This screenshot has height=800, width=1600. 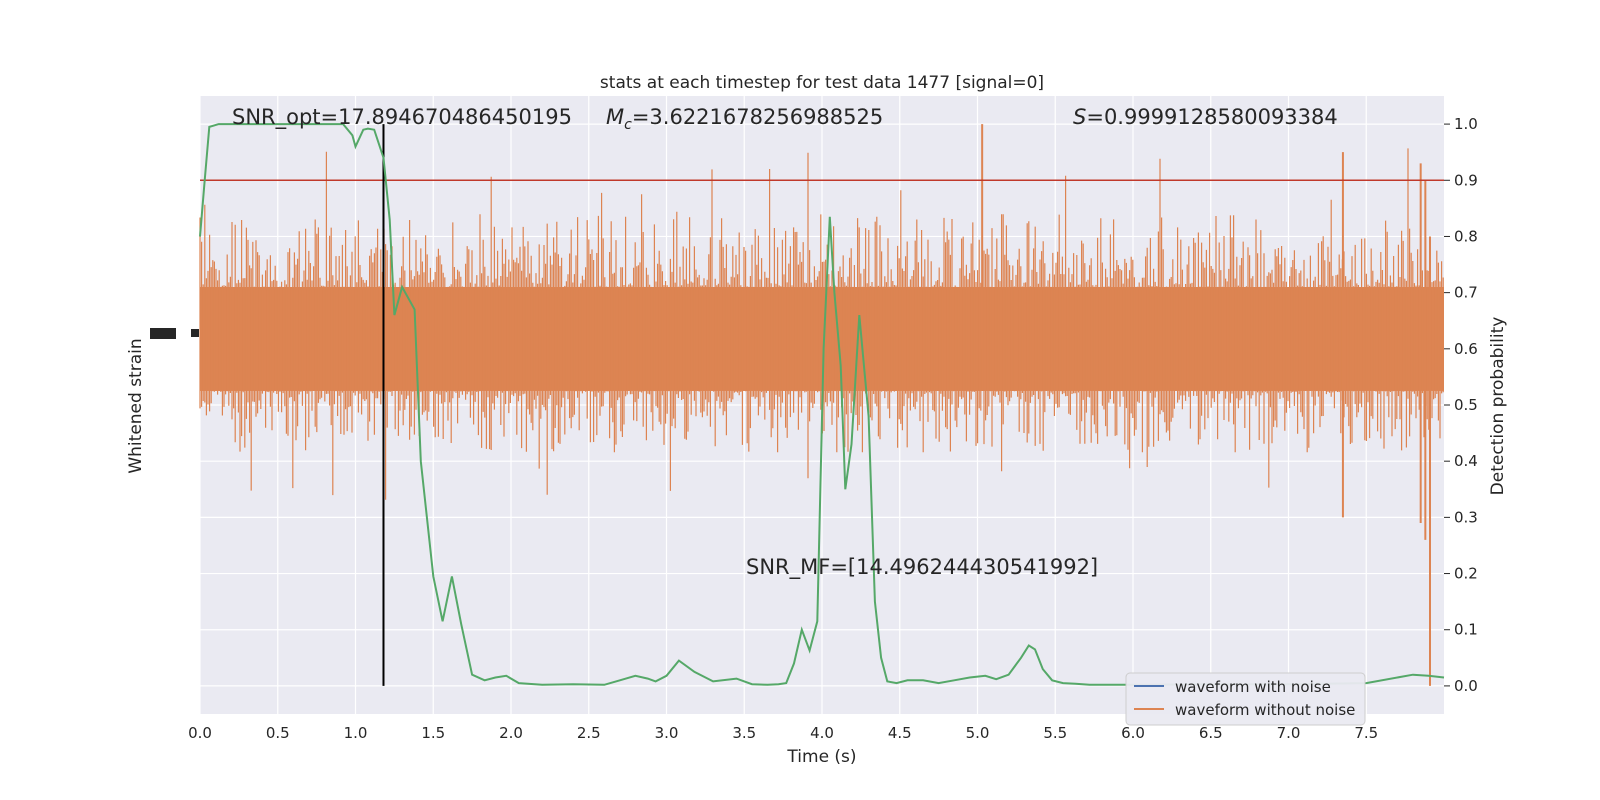 What do you see at coordinates (1289, 733) in the screenshot?
I see `x-tick-label: 7.0` at bounding box center [1289, 733].